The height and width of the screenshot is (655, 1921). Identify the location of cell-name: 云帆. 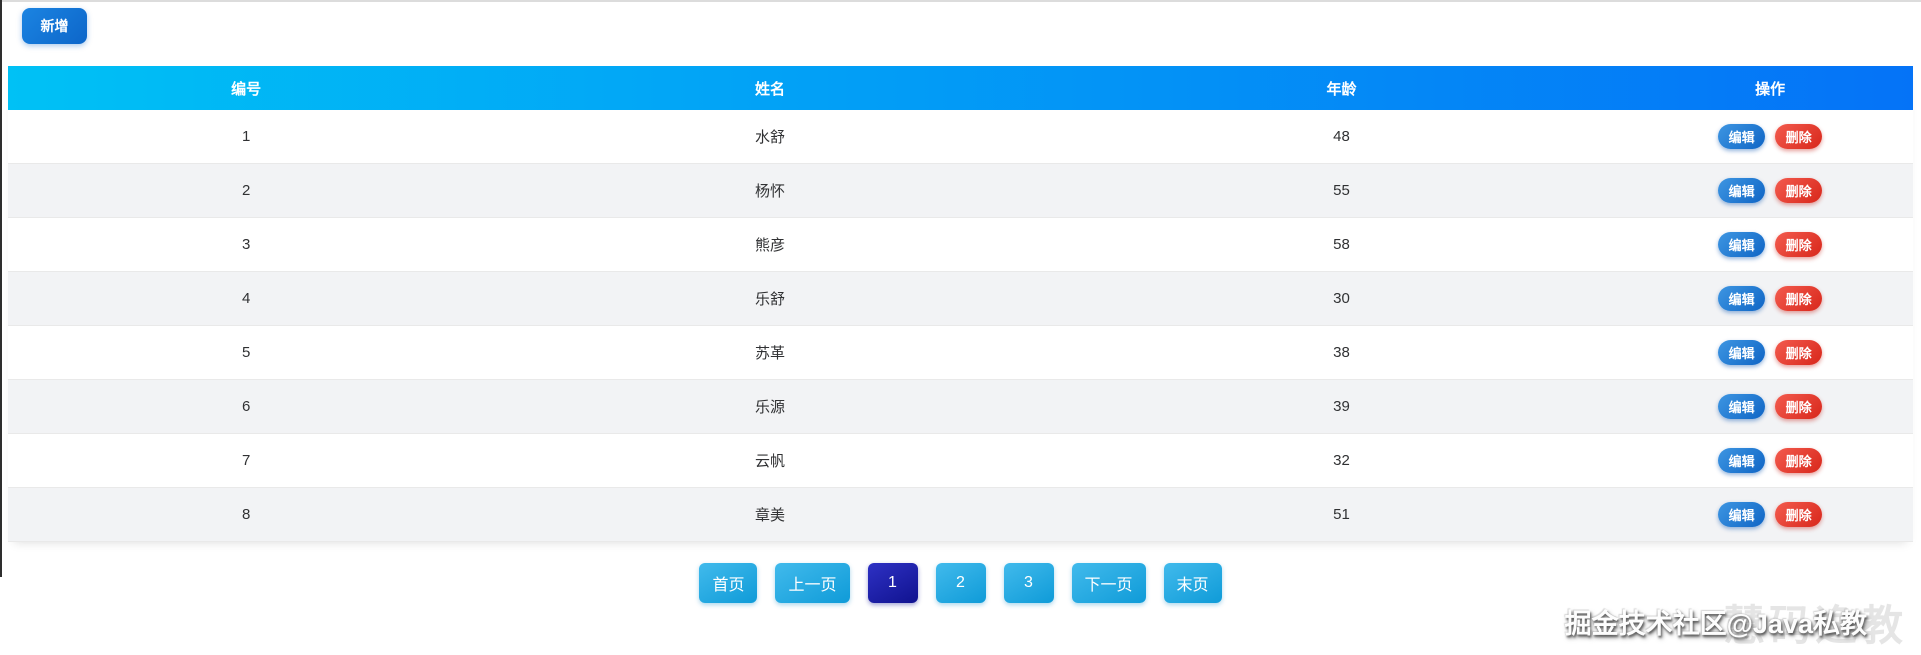
(769, 461).